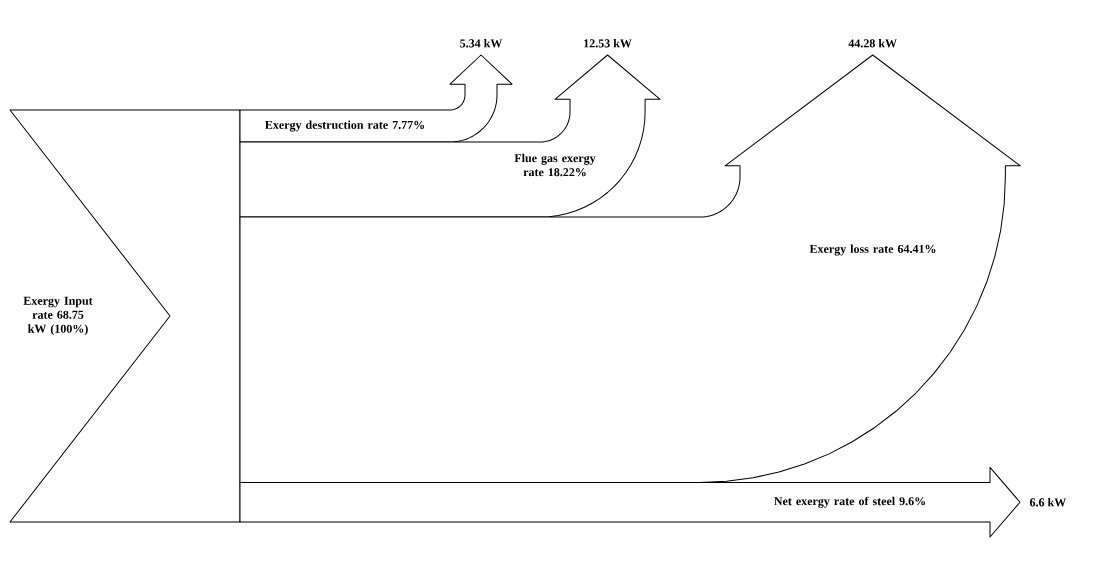 The width and height of the screenshot is (1099, 581). I want to click on category-label: Net exergy rate of steel 9.6%, so click(850, 502).